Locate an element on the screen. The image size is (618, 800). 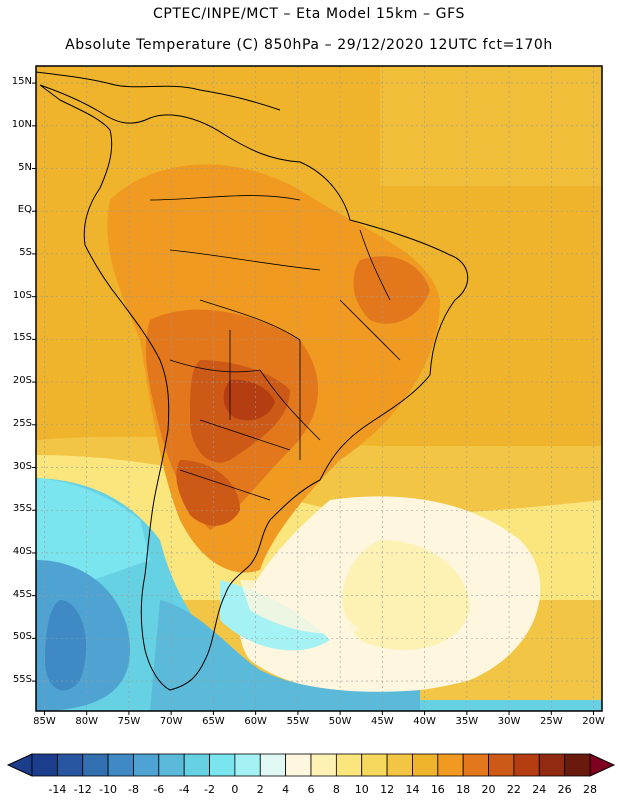
lat-tick-label: 45S is located at coordinates (22, 594).